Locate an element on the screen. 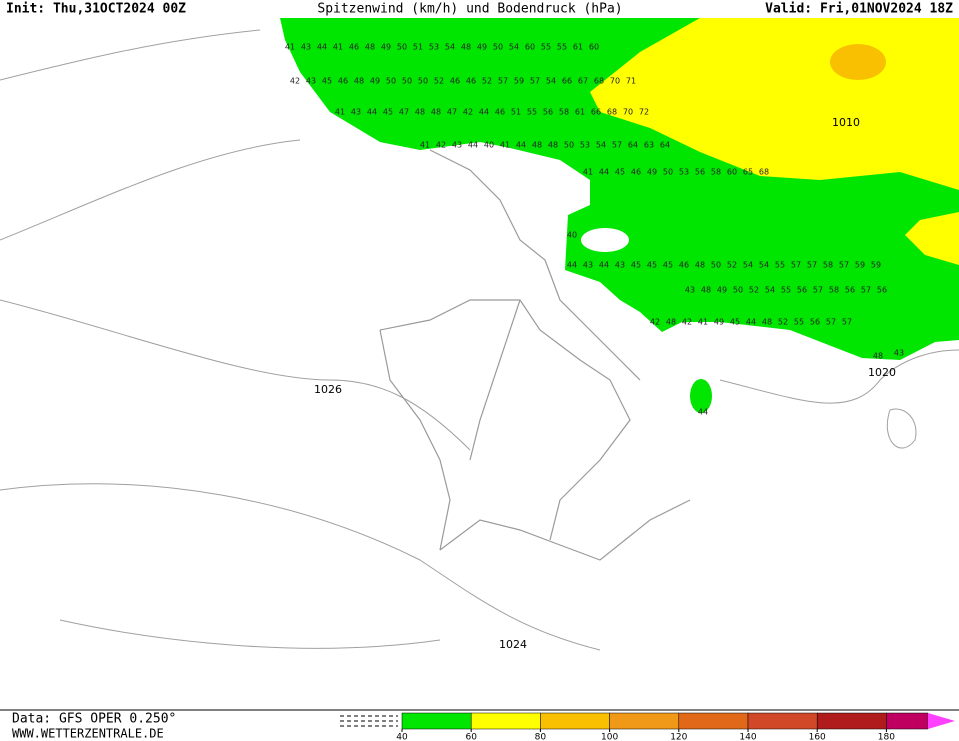  legend-tick-label: 40 is located at coordinates (402, 737).